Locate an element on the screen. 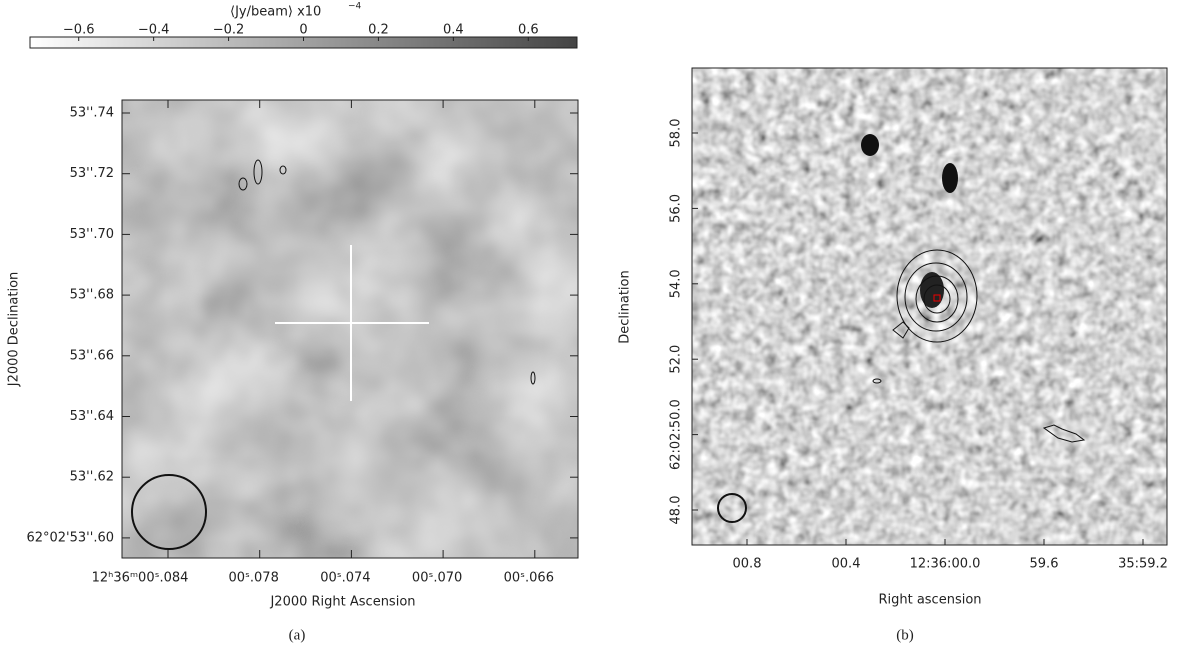  x-tick-label: 00ˢ.070 is located at coordinates (437, 578).